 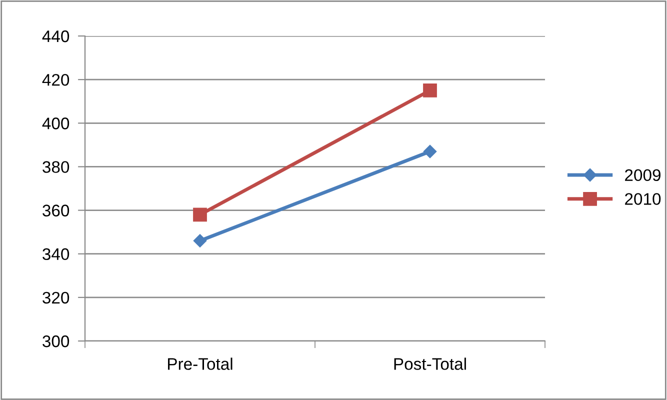 I want to click on legend-label: 2009, so click(x=642, y=175).